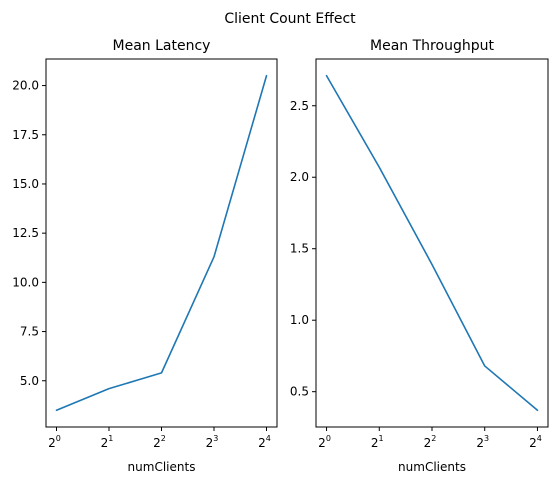 This screenshot has width=556, height=485. Describe the element at coordinates (29, 381) in the screenshot. I see `latency-y-tick-label: 5.0` at that location.